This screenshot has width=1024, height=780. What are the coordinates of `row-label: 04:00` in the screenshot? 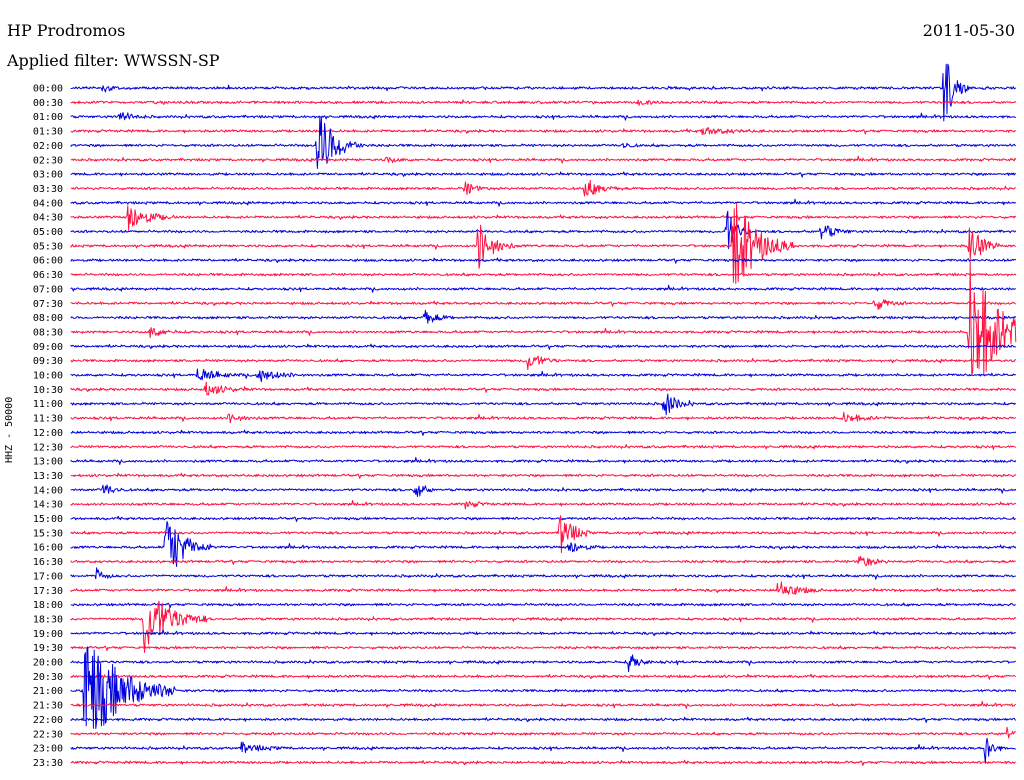 It's located at (48, 203).